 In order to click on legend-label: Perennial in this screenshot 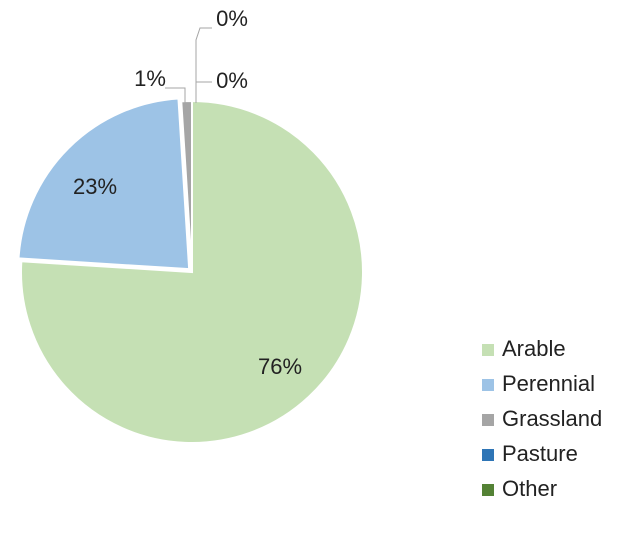, I will do `click(548, 383)`.